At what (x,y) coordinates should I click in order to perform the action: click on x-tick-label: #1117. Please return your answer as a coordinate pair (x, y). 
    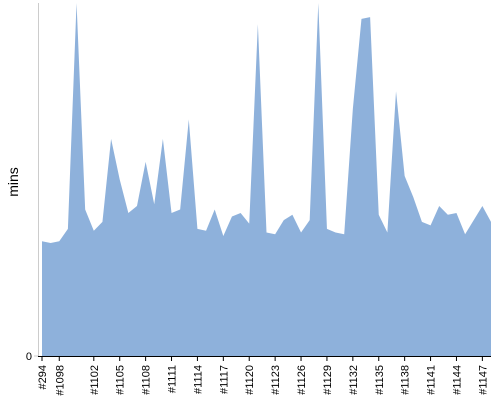
    Looking at the image, I should click on (224, 379).